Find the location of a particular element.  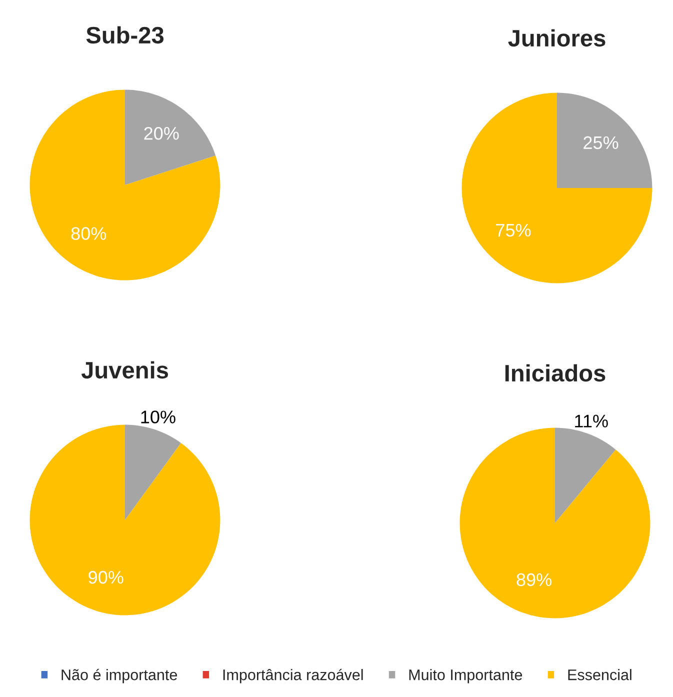

data-label: 90% is located at coordinates (106, 577).